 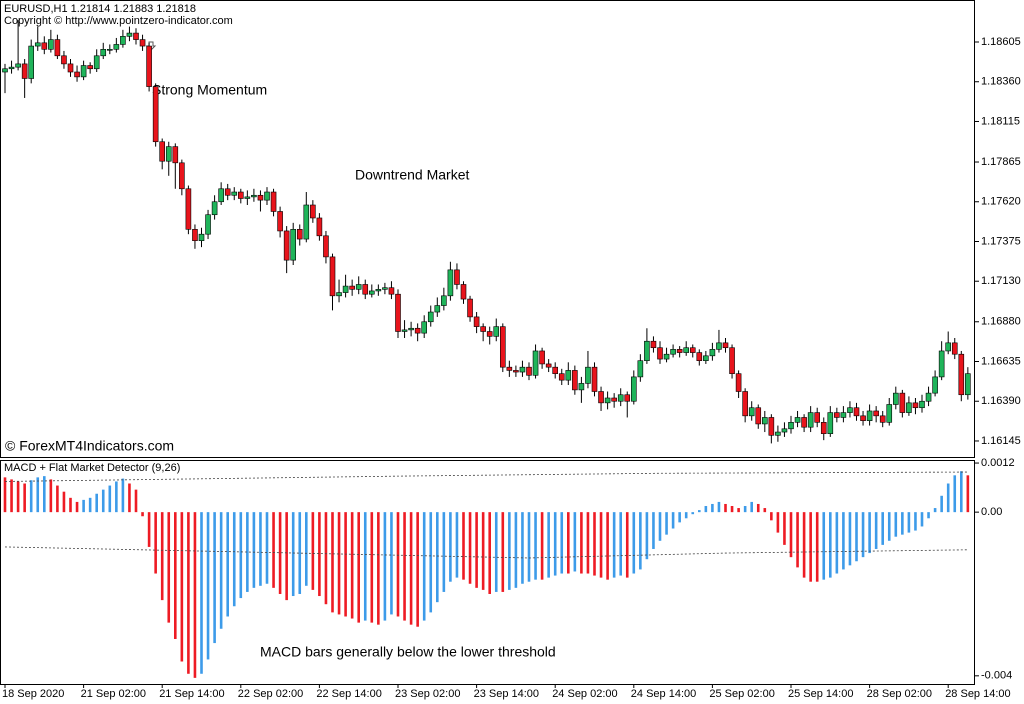 What do you see at coordinates (1001, 162) in the screenshot?
I see `y-tick-label: 1.17865` at bounding box center [1001, 162].